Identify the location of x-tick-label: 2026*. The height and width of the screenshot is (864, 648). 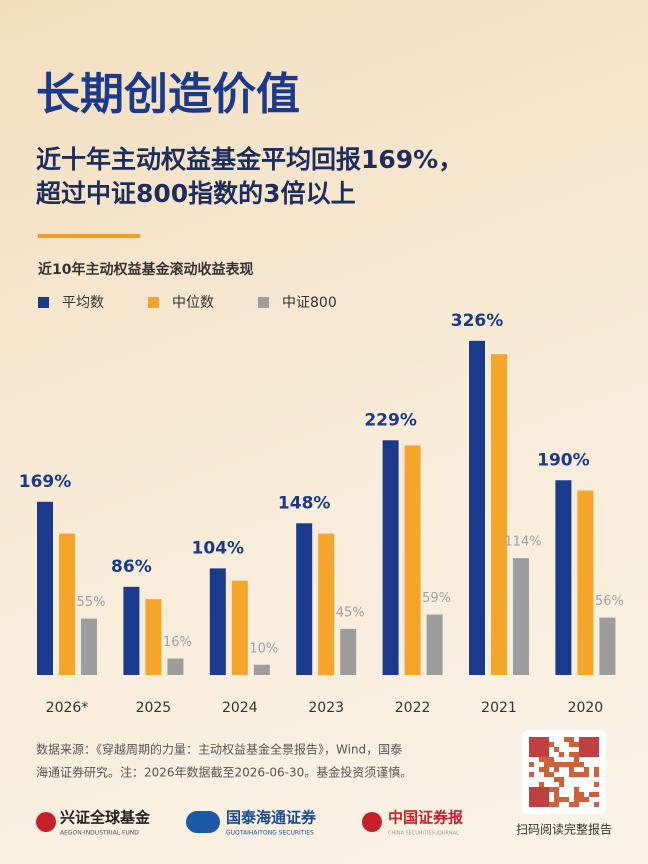
(67, 708).